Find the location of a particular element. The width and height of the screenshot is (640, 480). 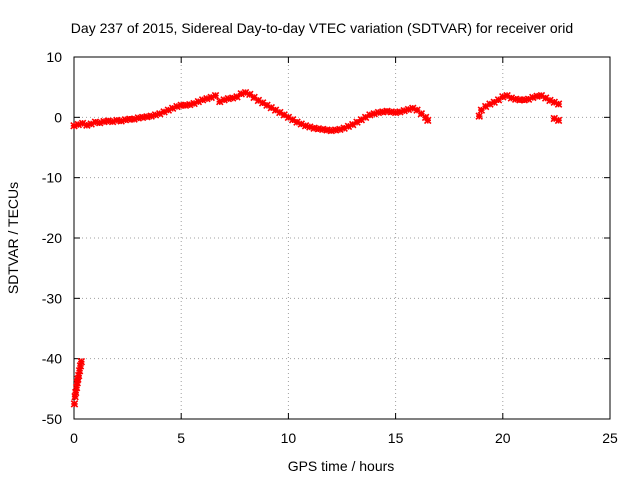

x-tick-label: 5 is located at coordinates (181, 438).